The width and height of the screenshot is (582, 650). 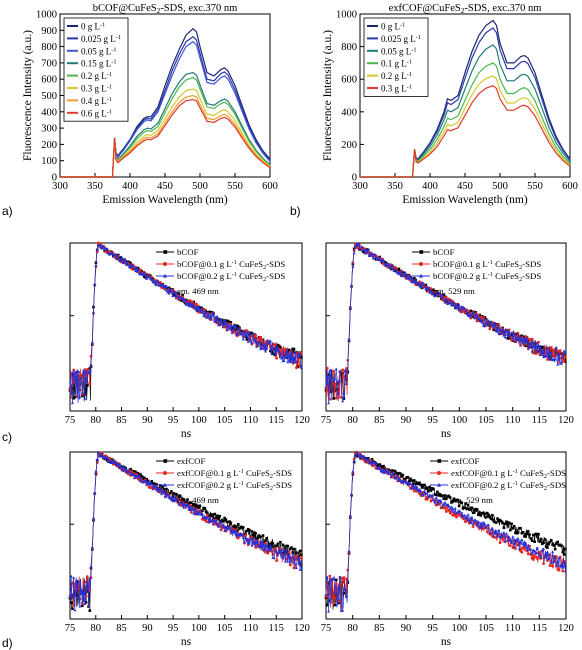 What do you see at coordinates (512, 420) in the screenshot?
I see `x-tick-label: 110` at bounding box center [512, 420].